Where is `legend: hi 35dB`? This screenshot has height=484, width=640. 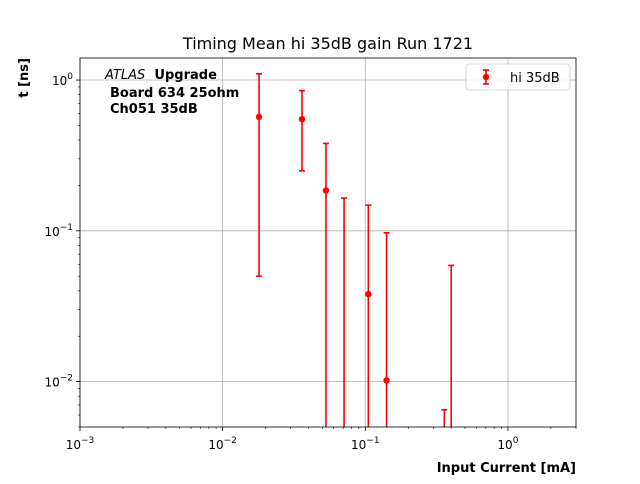 legend: hi 35dB is located at coordinates (518, 77).